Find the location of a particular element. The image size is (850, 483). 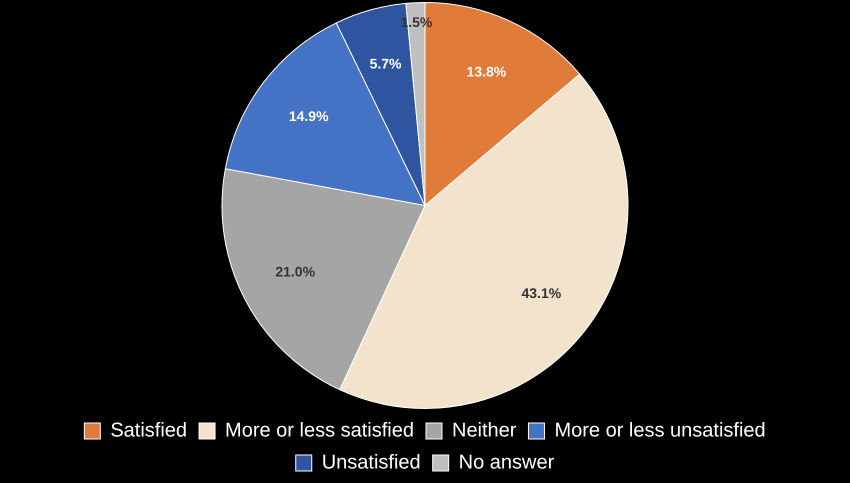

legend-label: More or less satisfied is located at coordinates (319, 431).